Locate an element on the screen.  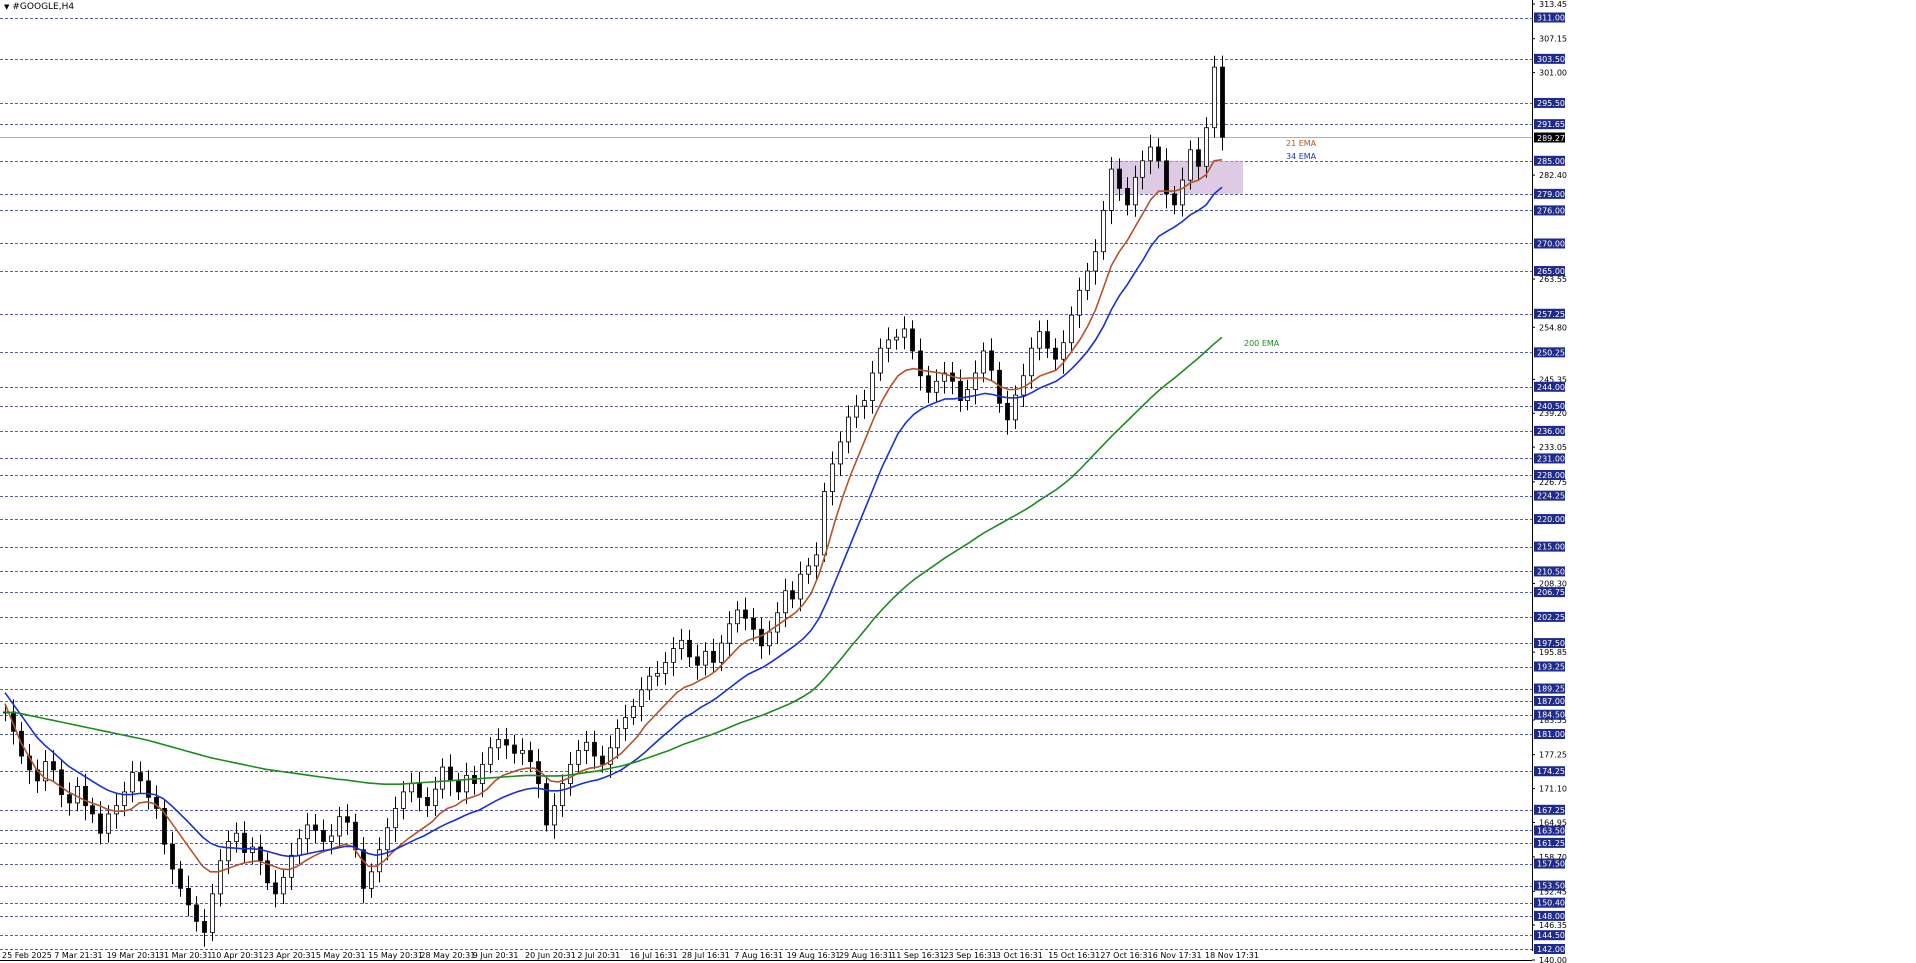
ema-annotations: 21 EMA 34 EMA 200 EMA is located at coordinates (1280, 243).